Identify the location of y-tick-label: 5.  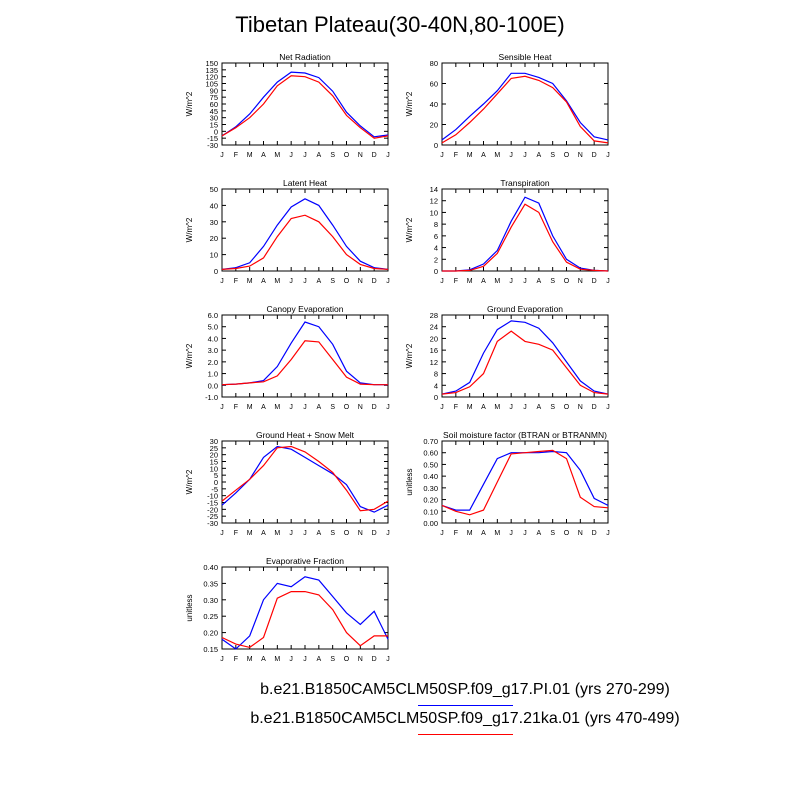
(216, 475).